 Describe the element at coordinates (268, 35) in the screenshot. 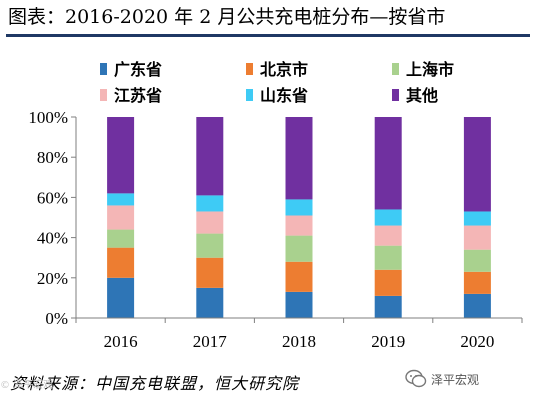

I see `title-underline` at that location.